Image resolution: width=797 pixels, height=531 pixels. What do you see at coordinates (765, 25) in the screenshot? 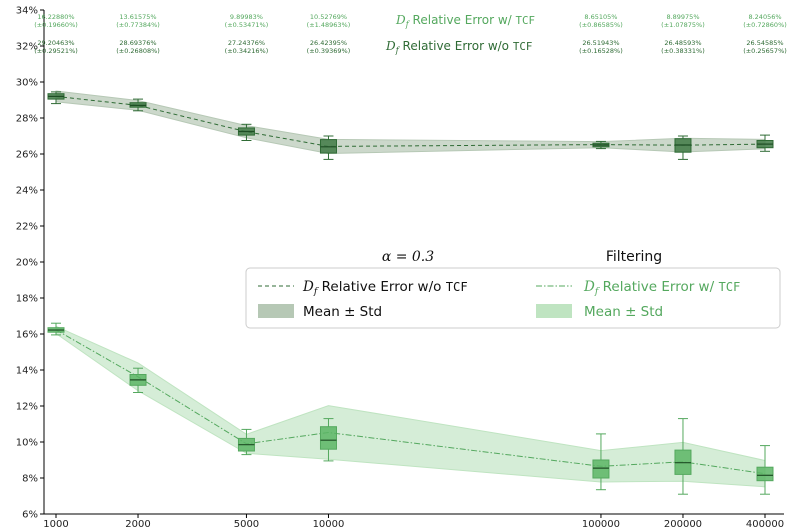
I see `annotation-w-std: (±0.72860%)` at bounding box center [765, 25].